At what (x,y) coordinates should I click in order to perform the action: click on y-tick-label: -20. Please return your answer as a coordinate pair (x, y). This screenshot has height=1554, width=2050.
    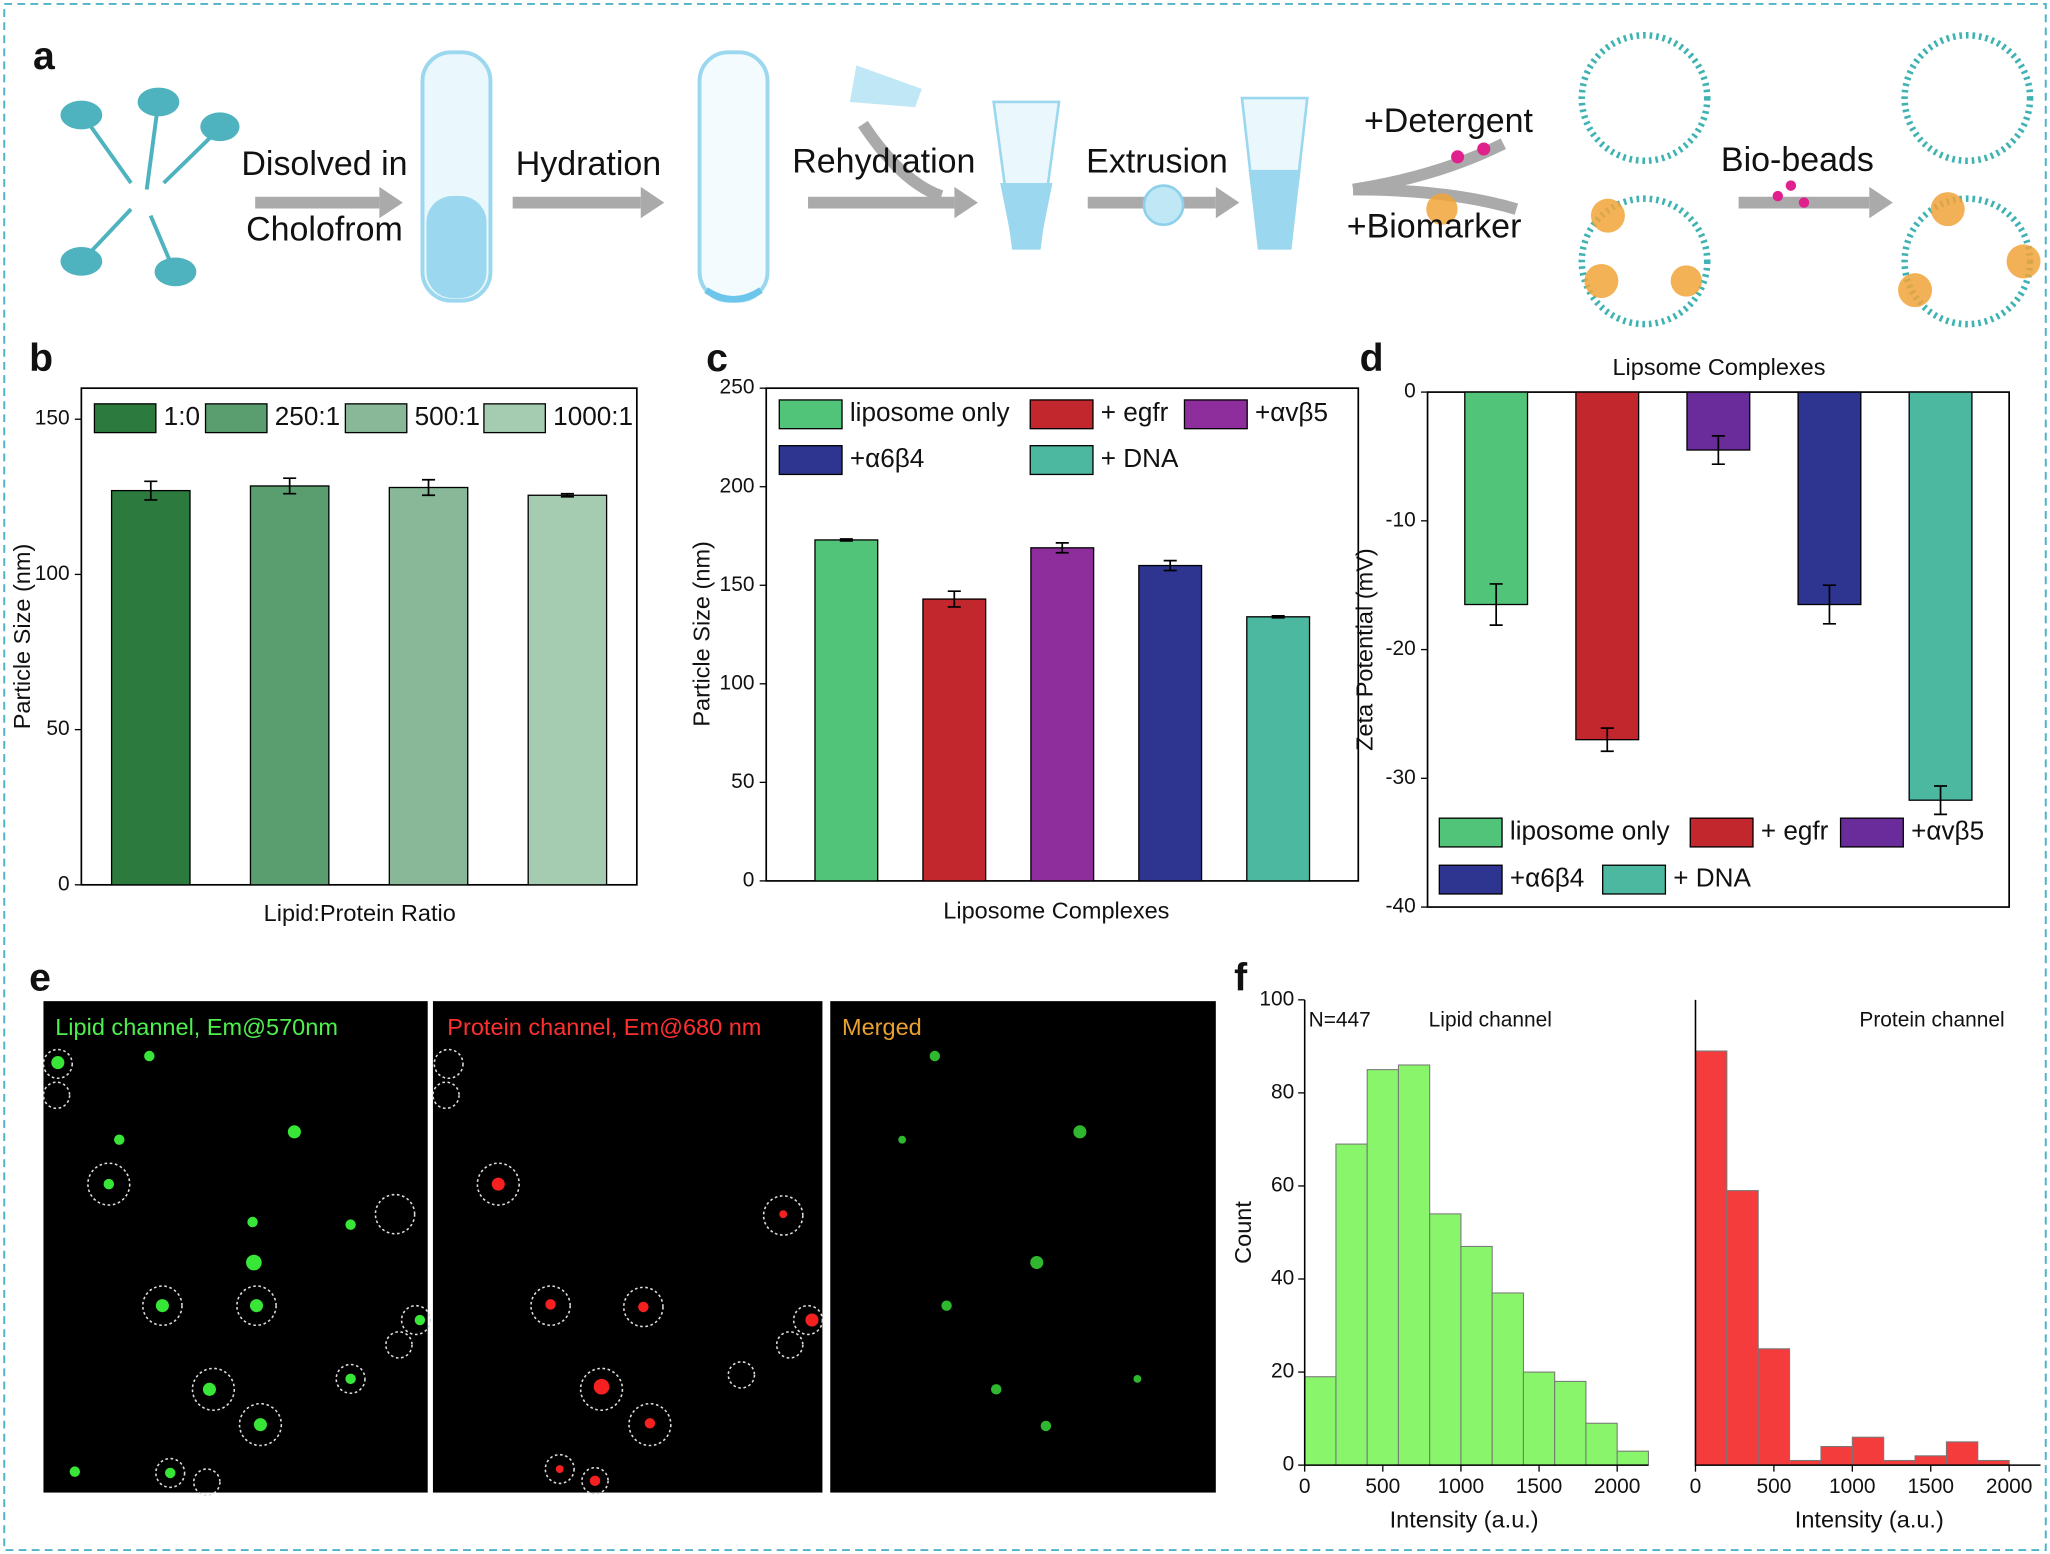
    Looking at the image, I should click on (1401, 648).